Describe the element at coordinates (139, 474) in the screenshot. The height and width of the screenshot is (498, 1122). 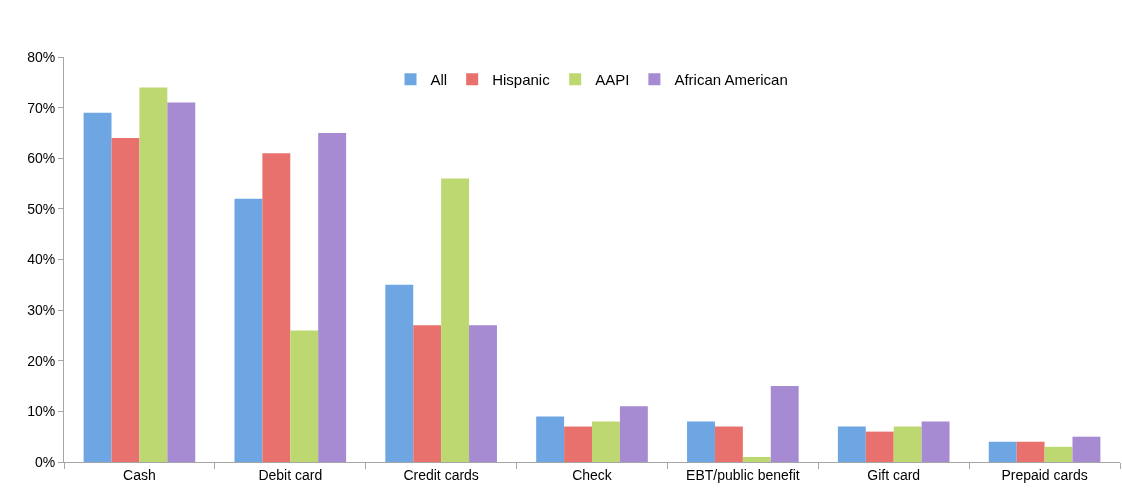
I see `x-tick-label: Cash` at that location.